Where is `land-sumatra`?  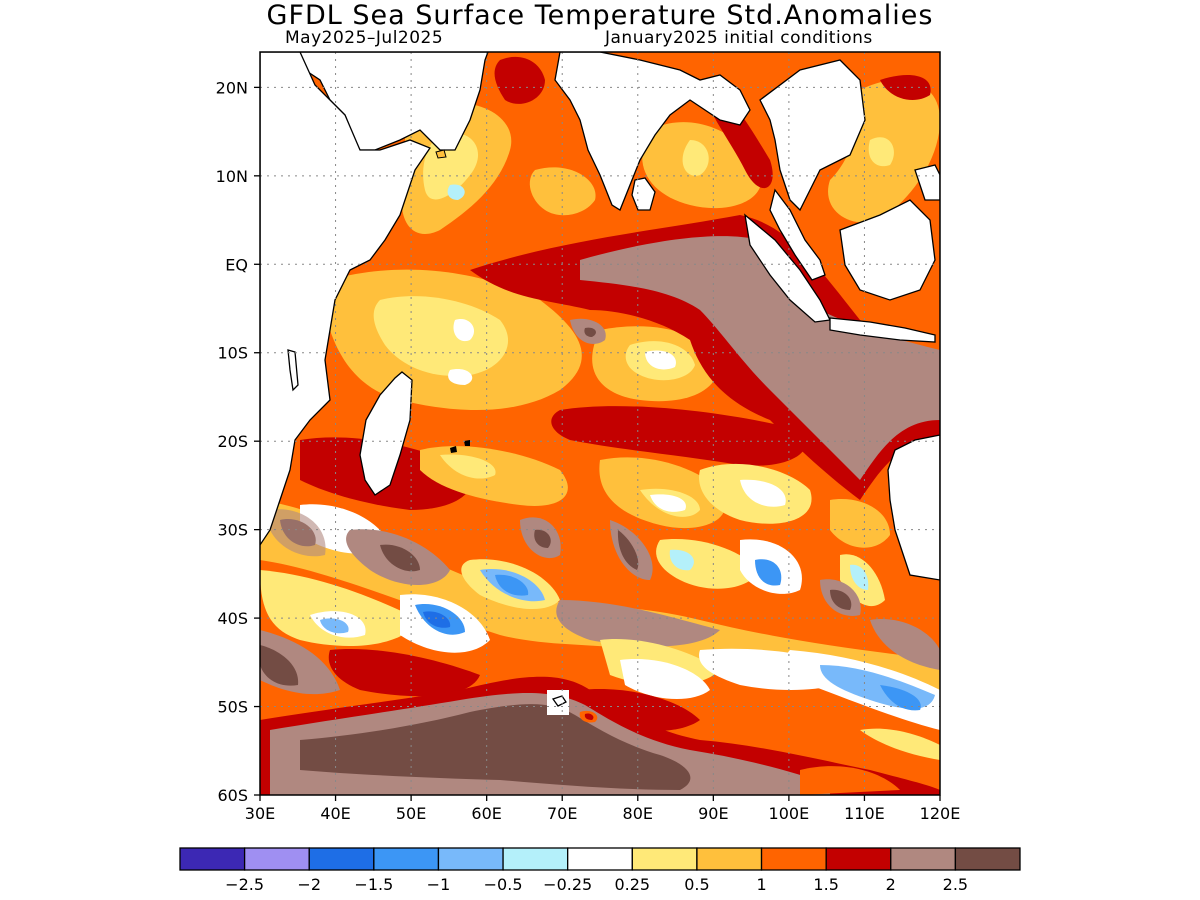
land-sumatra is located at coordinates (787, 268).